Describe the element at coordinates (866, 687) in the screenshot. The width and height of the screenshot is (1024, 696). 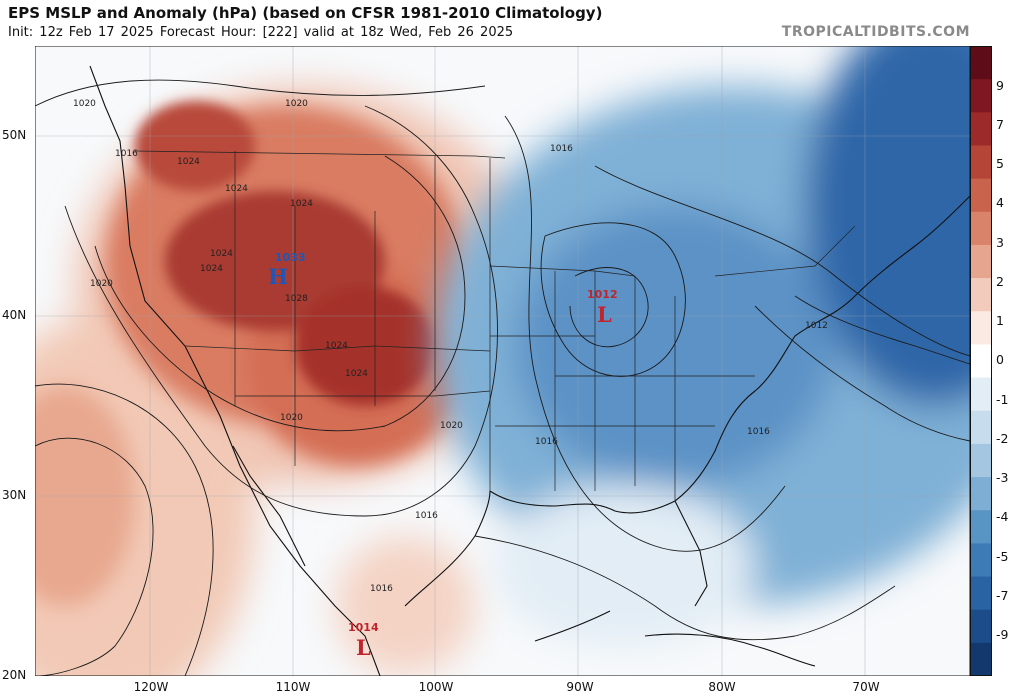
I see `lon-label: 70W` at that location.